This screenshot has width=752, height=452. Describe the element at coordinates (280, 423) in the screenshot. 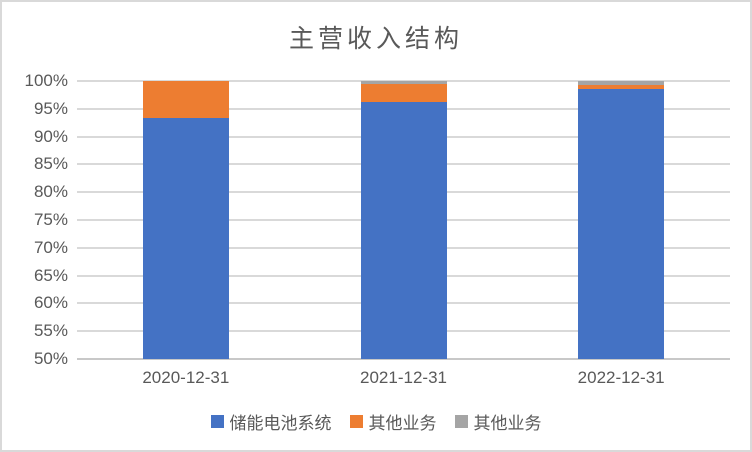

I see `legend-label: 储能电池系统` at that location.